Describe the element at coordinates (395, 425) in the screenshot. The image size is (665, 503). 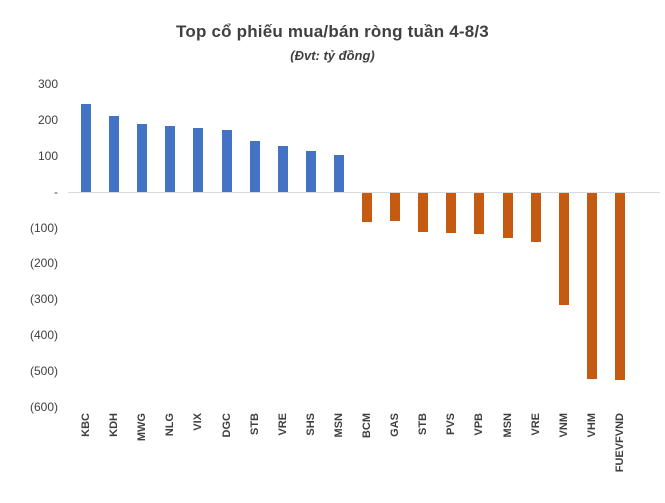
I see `x-axis-tick-label: GAS` at that location.